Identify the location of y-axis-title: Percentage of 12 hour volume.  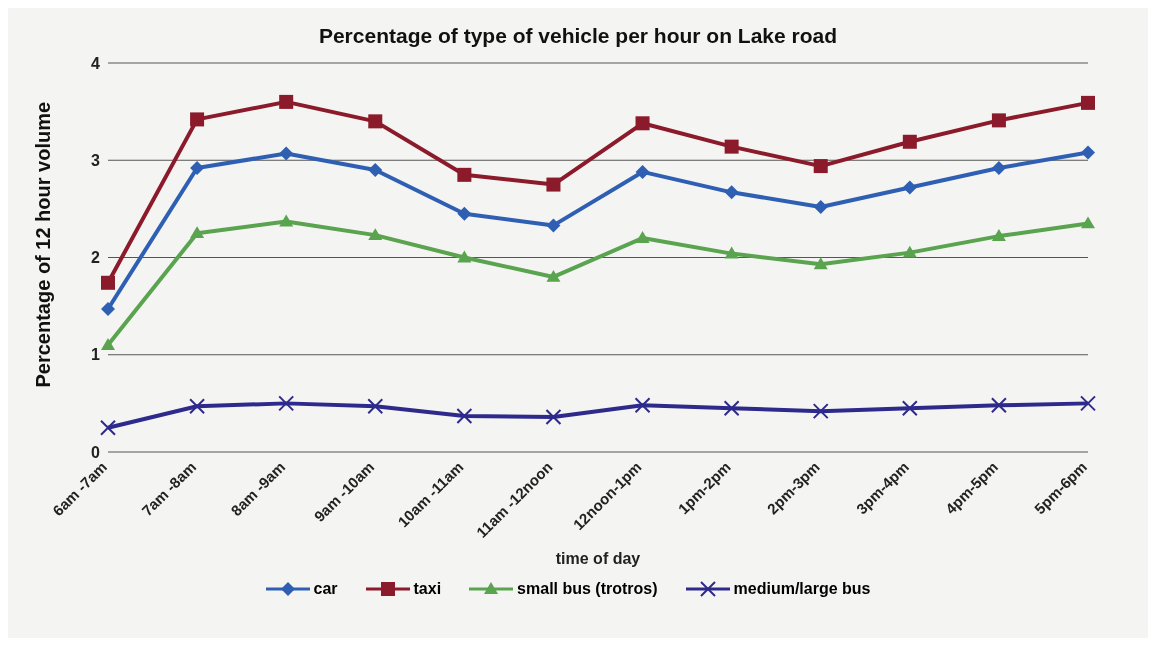
(43, 244).